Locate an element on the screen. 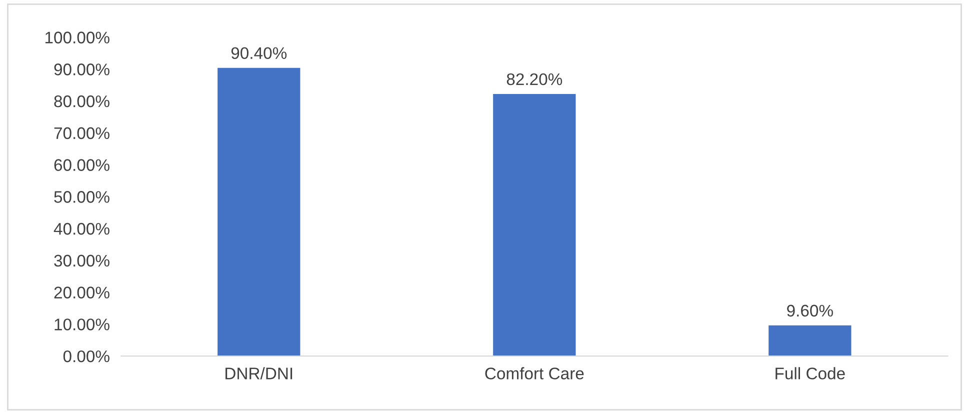 This screenshot has width=969, height=414. data-label: 9.60% is located at coordinates (810, 310).